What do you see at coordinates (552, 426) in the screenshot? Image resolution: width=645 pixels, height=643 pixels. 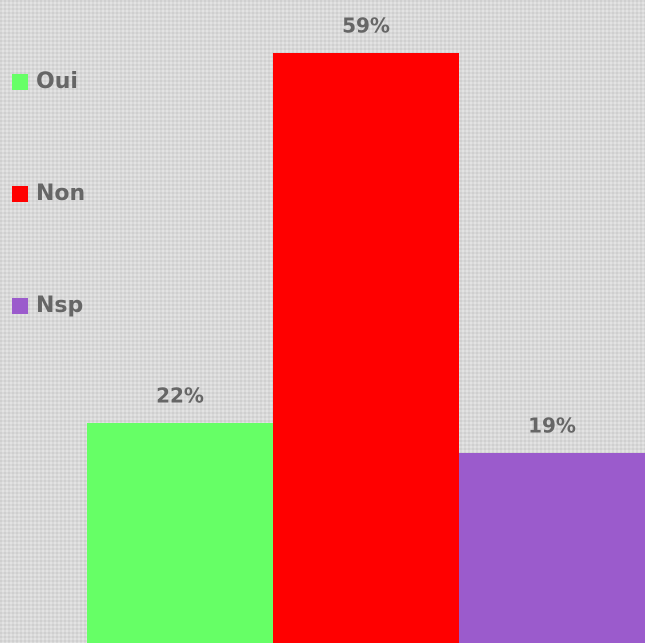 I see `value-label: 19%` at bounding box center [552, 426].